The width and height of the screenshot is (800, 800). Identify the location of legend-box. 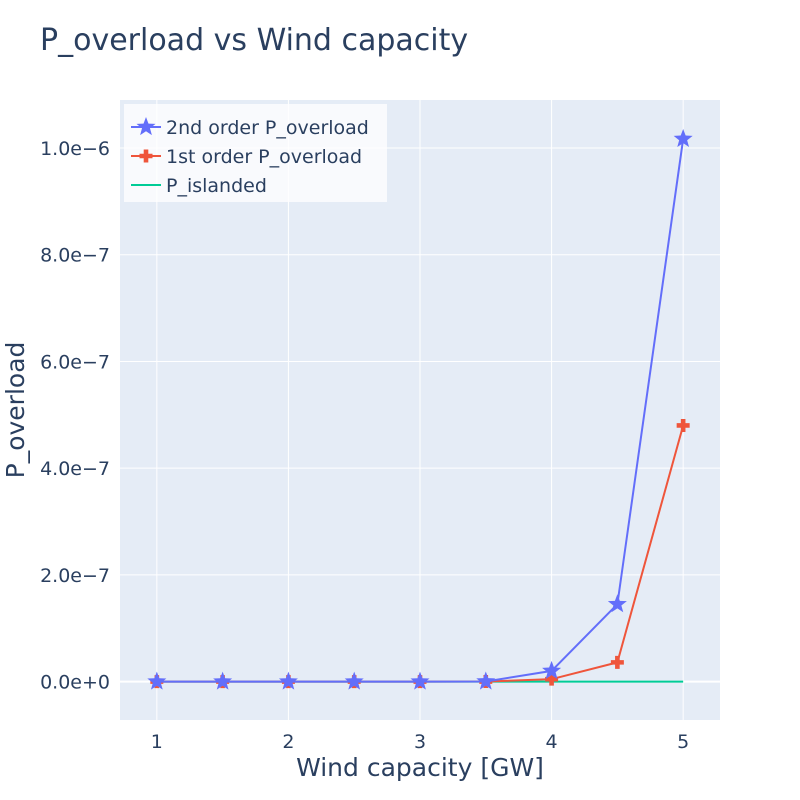
(255, 153).